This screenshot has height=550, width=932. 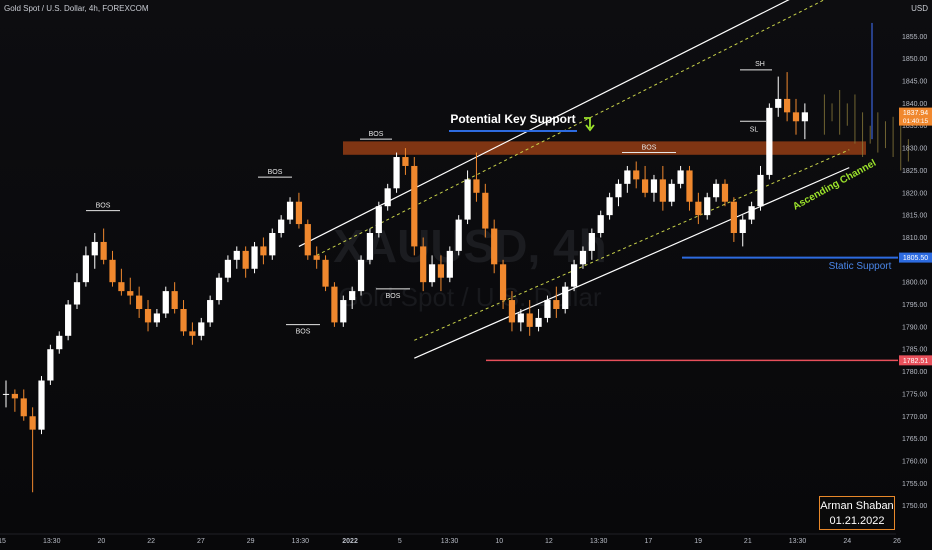 What do you see at coordinates (400, 541) in the screenshot?
I see `time-tick-label: 5` at bounding box center [400, 541].